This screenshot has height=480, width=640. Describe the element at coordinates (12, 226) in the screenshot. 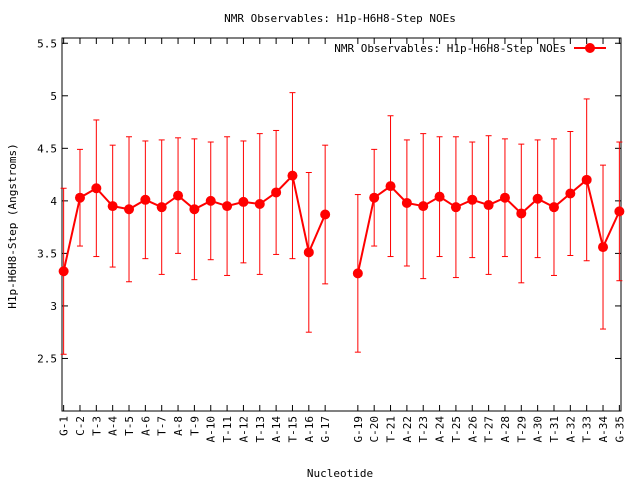

I see `y-axis-label: H1p-H6H8-Step (Angstroms)` at that location.